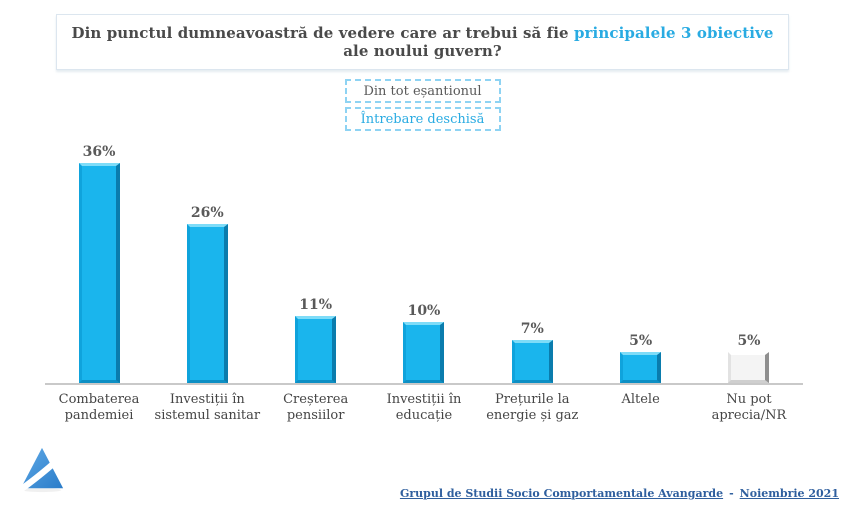  I want to click on bar-column: 7%, so click(532, 352).